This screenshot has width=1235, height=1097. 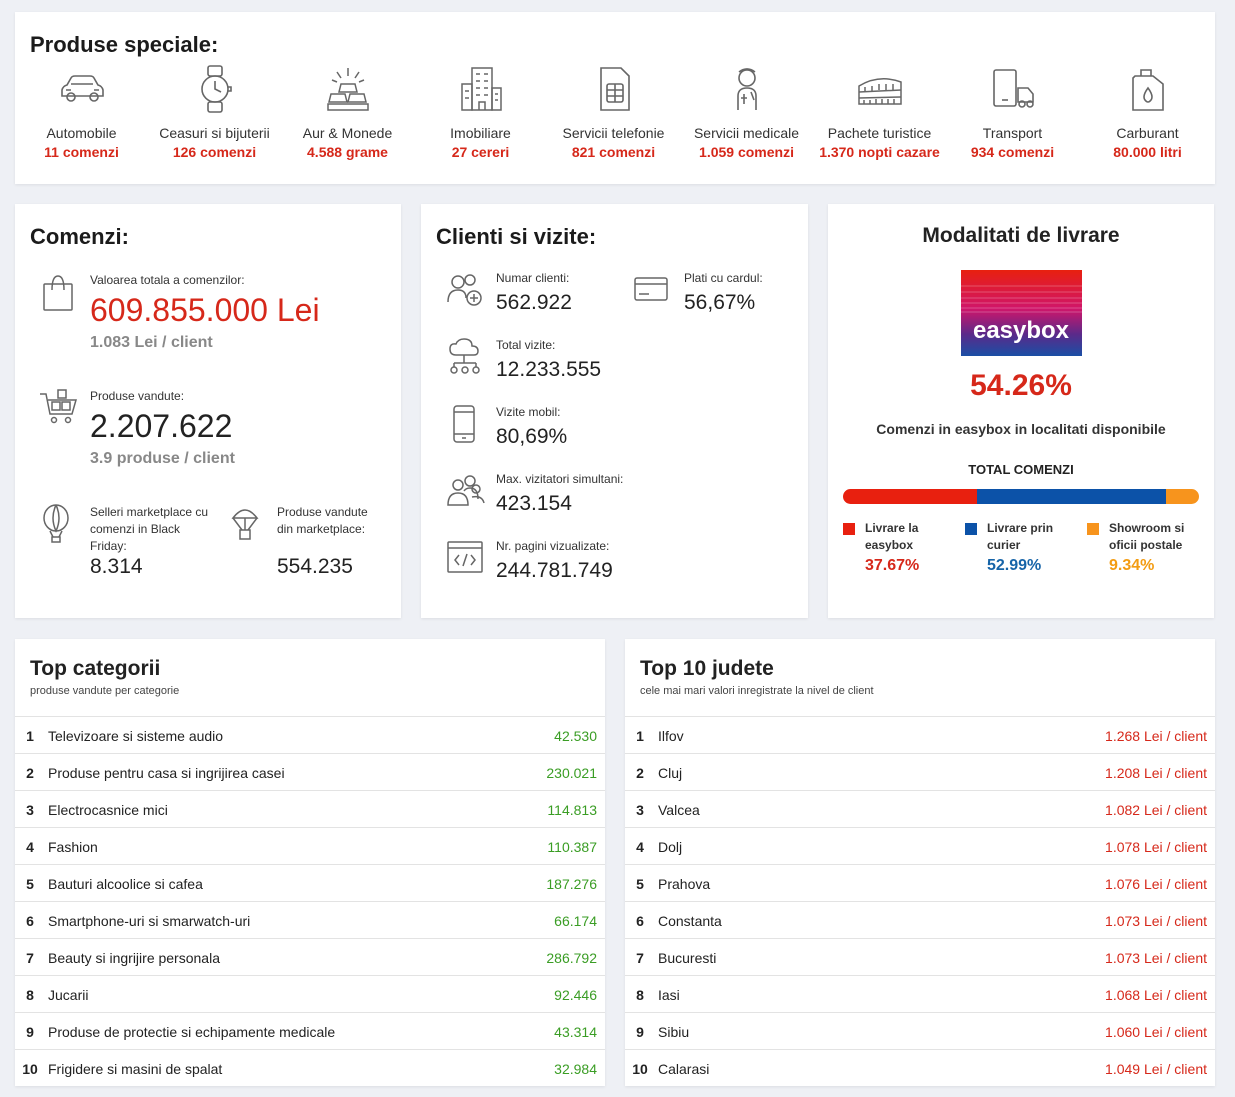 I want to click on transport-icon, so click(x=1013, y=88).